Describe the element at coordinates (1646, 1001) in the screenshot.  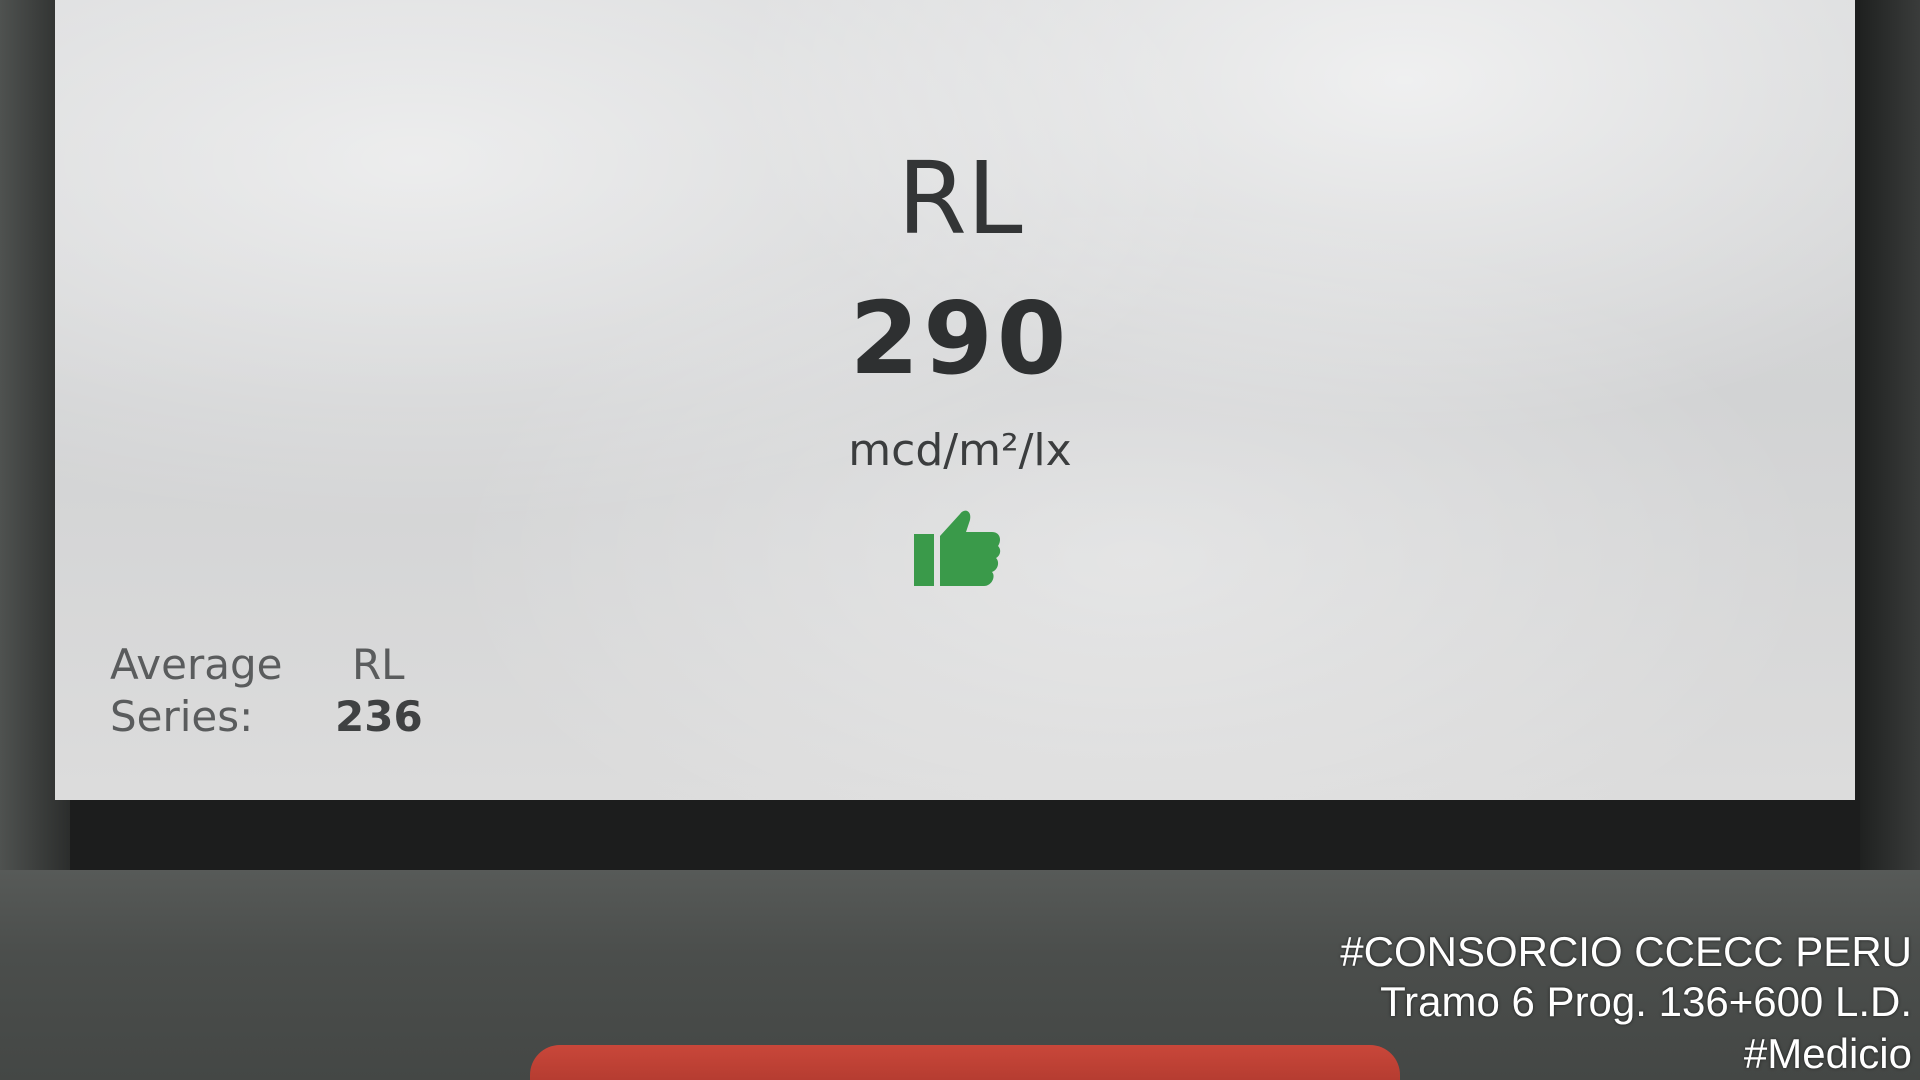
I see `watermark-line-2: Tramo 6 Prog. 136+600 L.D.` at that location.